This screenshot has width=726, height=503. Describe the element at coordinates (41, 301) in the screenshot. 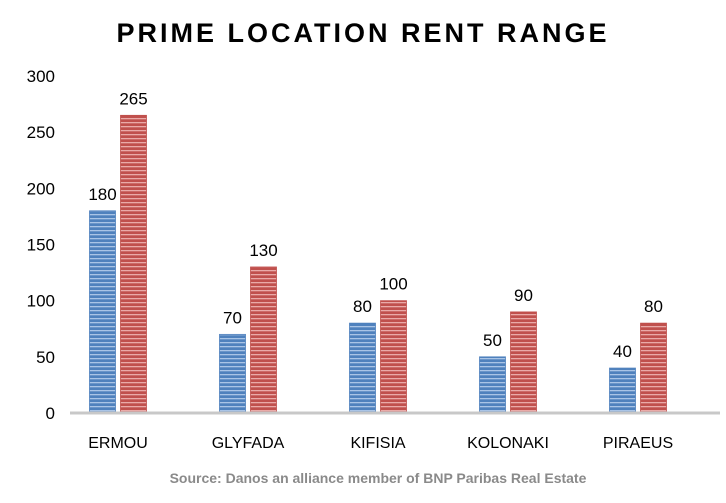

I see `y-tick-label: 100` at that location.